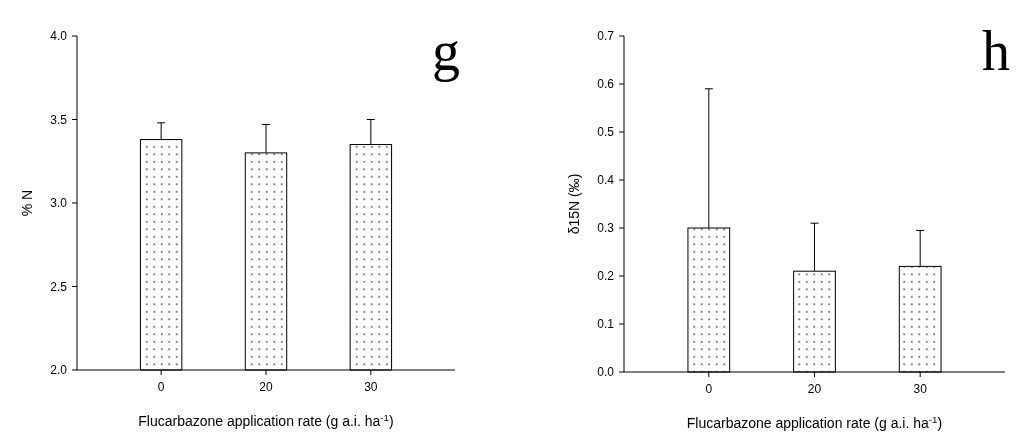 This screenshot has height=446, width=1025. What do you see at coordinates (606, 372) in the screenshot?
I see `y-tick-label: 0.0` at bounding box center [606, 372].